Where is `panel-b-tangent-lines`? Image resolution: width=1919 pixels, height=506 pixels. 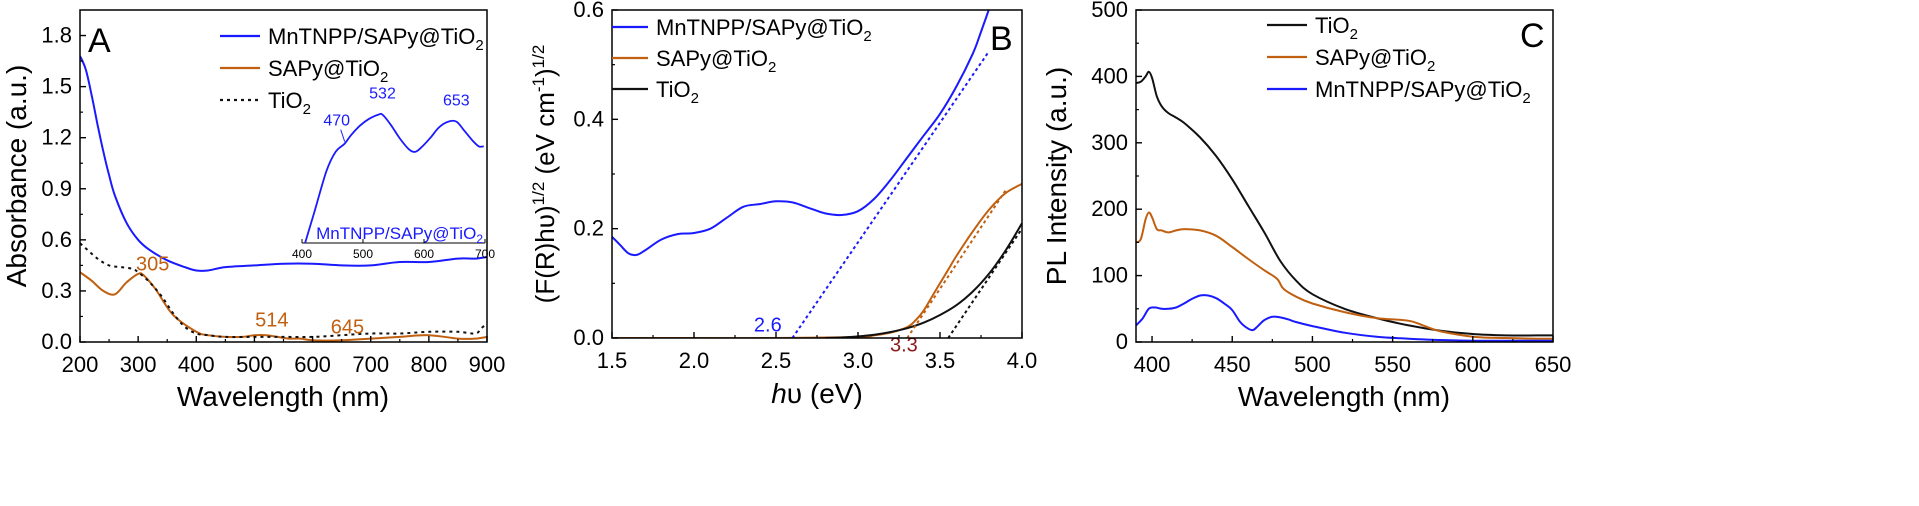
panel-b-tangent-lines is located at coordinates (906, 194).